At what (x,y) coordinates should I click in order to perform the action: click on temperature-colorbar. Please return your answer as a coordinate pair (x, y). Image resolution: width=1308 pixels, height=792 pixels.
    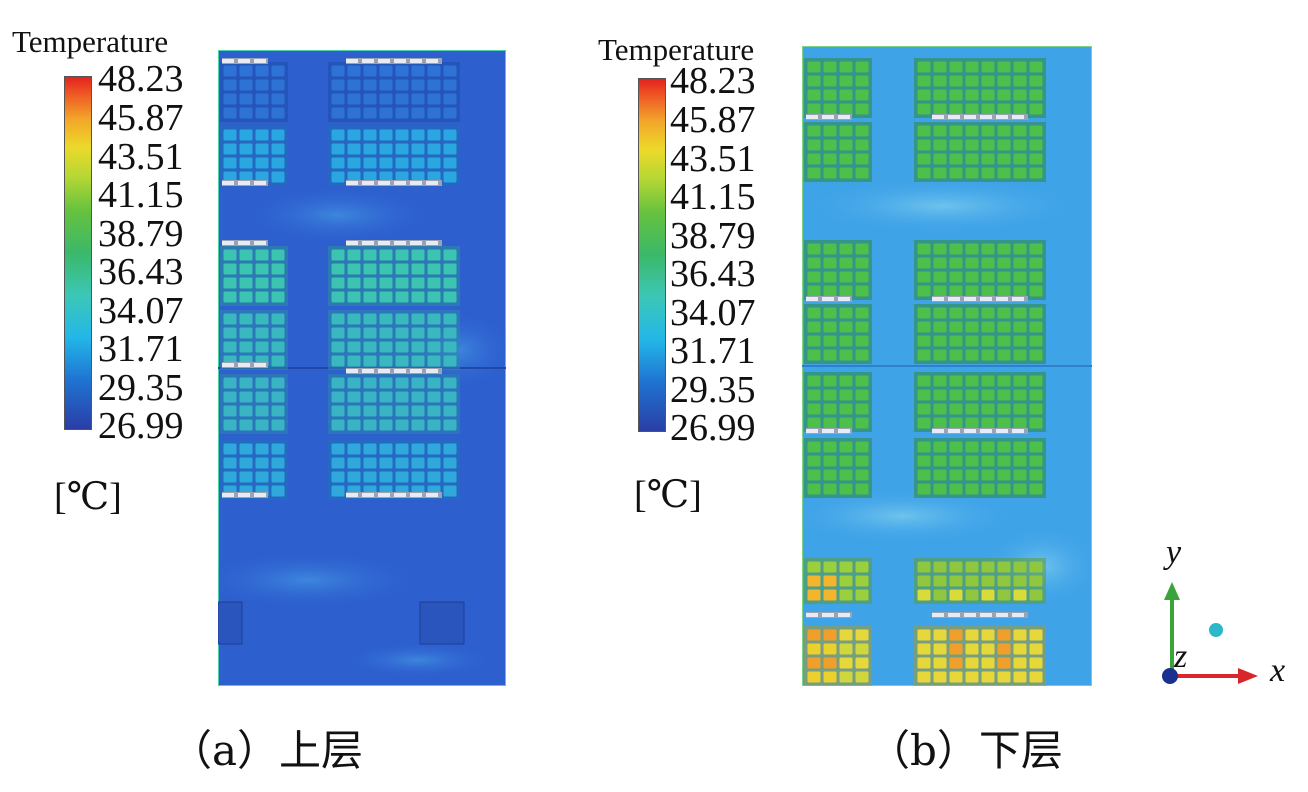
    Looking at the image, I should click on (652, 255).